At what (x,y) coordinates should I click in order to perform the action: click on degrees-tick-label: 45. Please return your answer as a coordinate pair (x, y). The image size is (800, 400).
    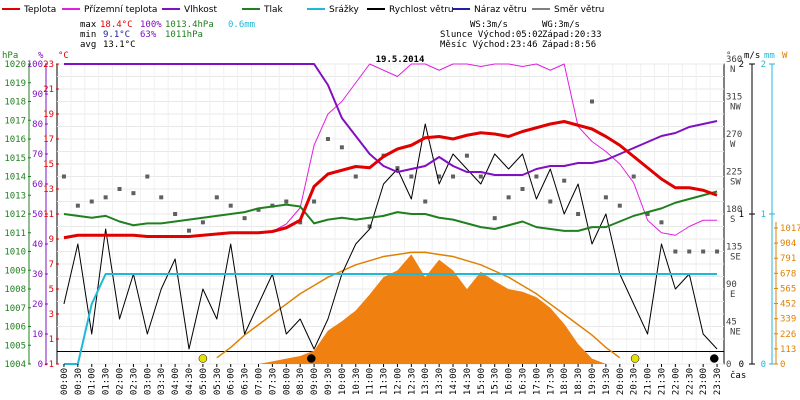
    Looking at the image, I should click on (731, 323).